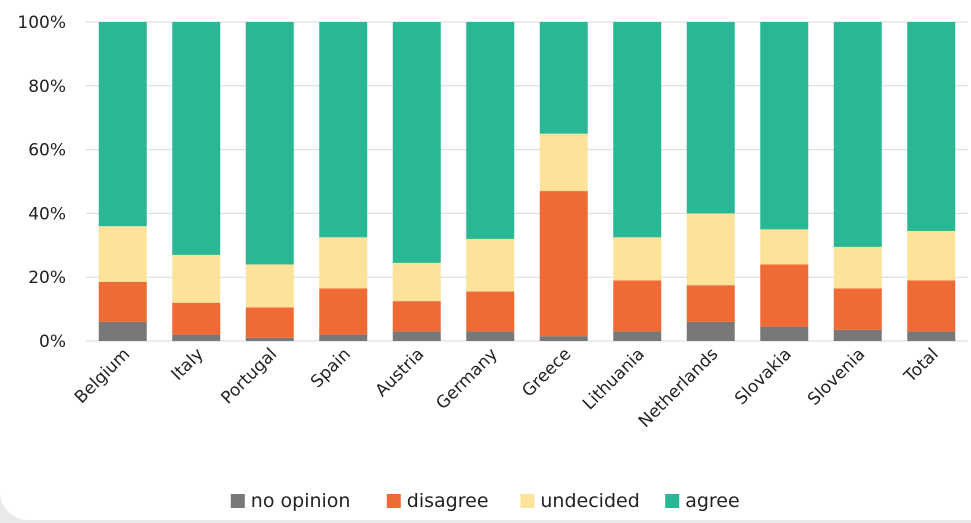  Describe the element at coordinates (763, 376) in the screenshot. I see `x-category-label: Slovakia` at that location.